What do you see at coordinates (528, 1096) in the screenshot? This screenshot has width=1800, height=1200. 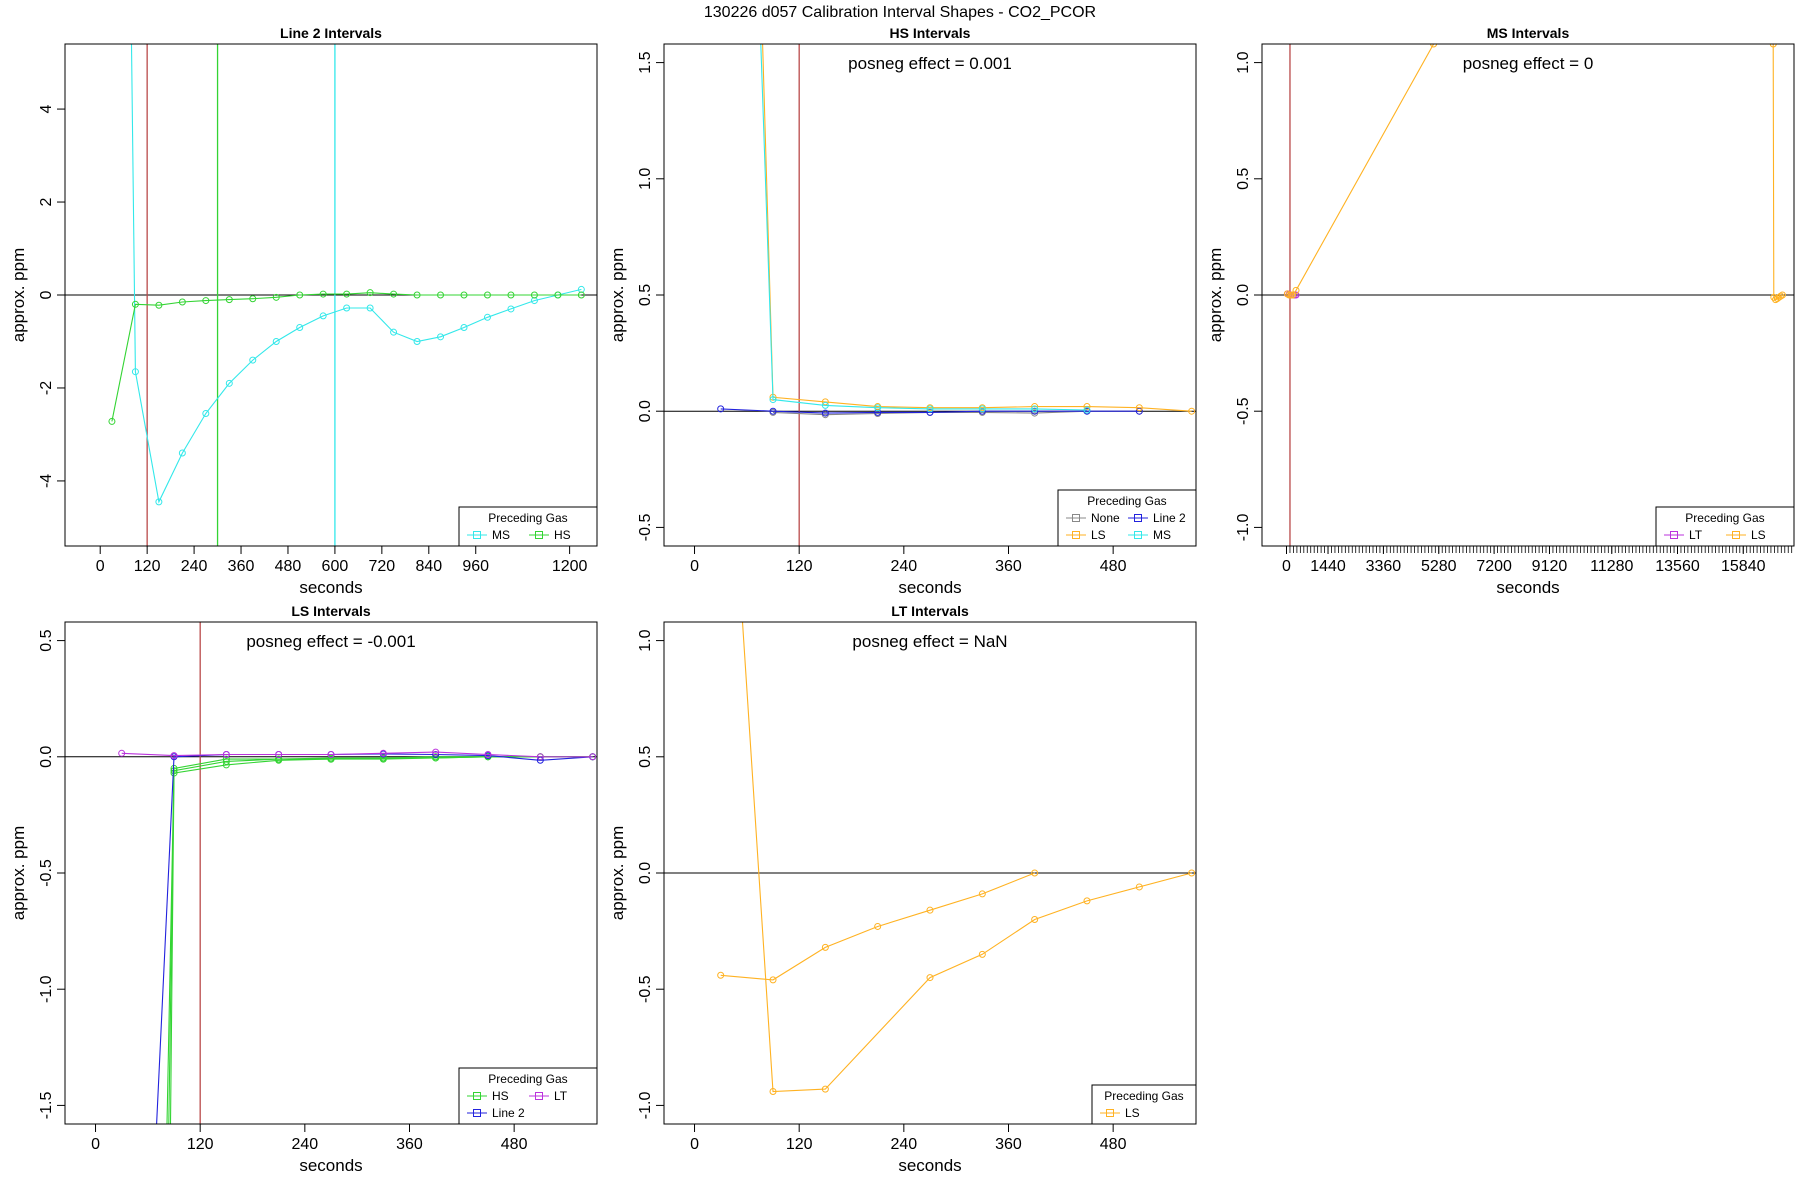 I see `legend: Preceding Gas HS LT Line 2` at bounding box center [528, 1096].